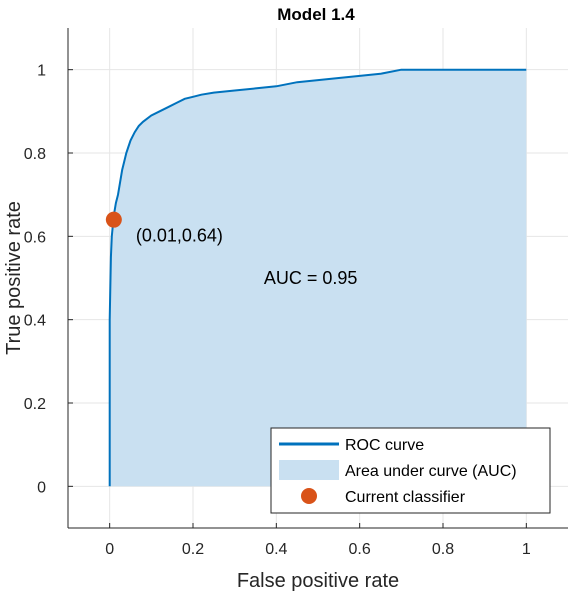  What do you see at coordinates (41, 71) in the screenshot?
I see `y-tick-label: 1` at bounding box center [41, 71].